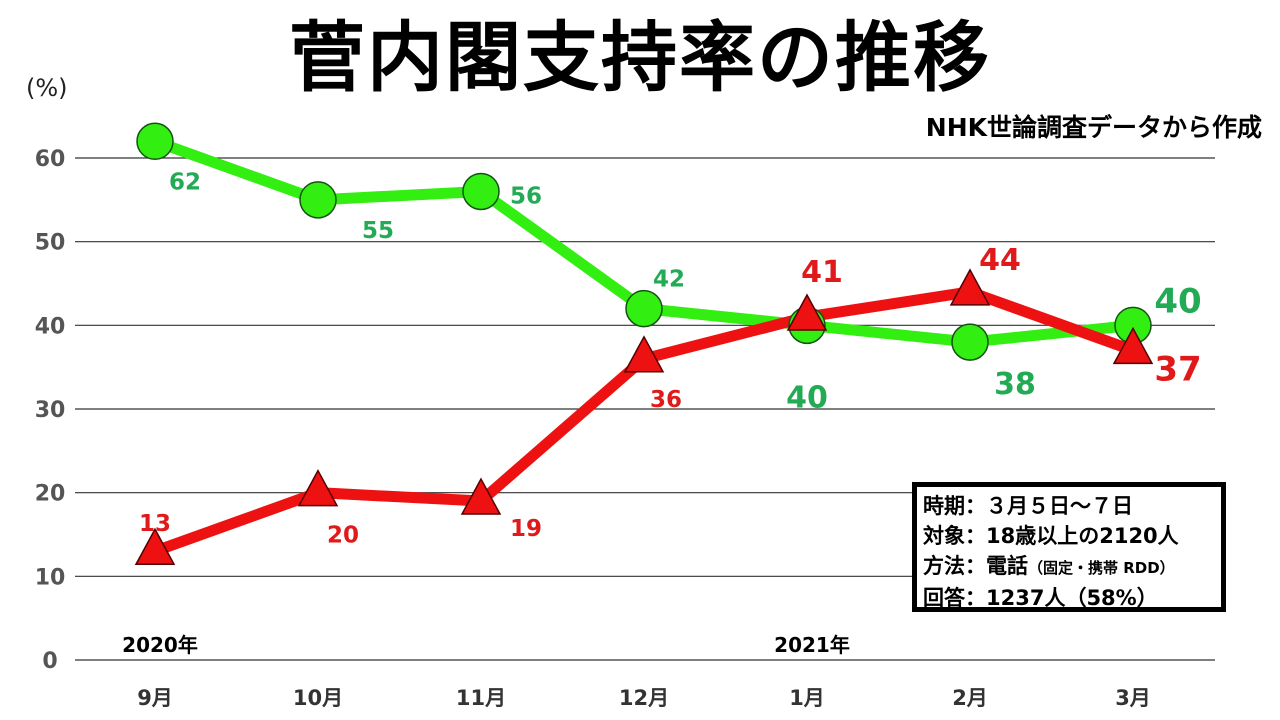 The width and height of the screenshot is (1280, 720). What do you see at coordinates (1051, 536) in the screenshot?
I see `info-target: 対象：18歳以上の2120人` at bounding box center [1051, 536].